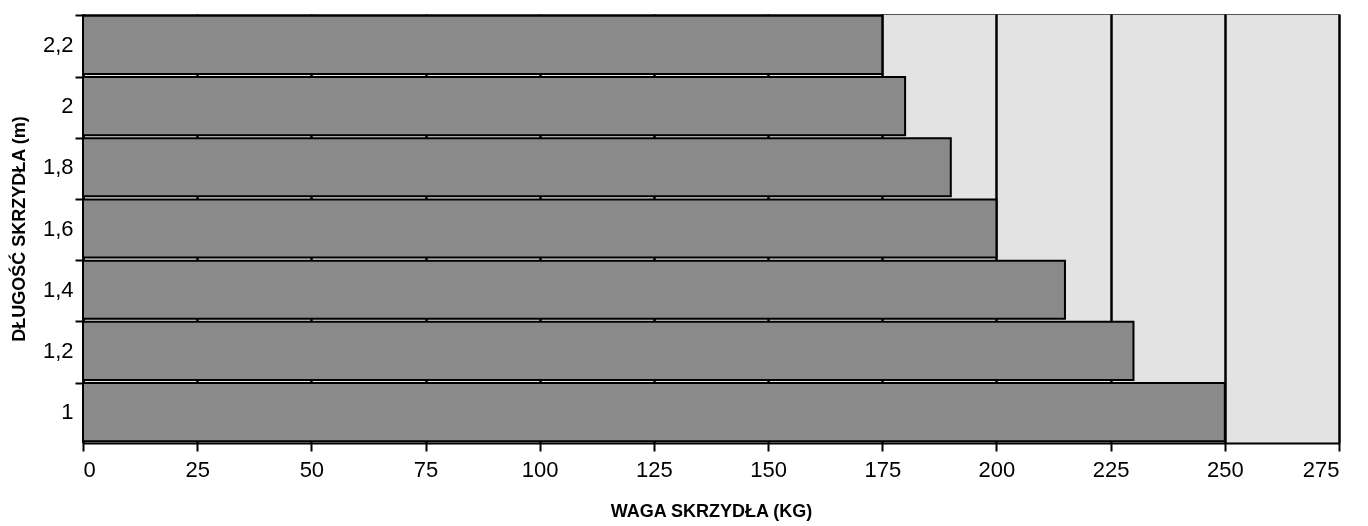 The width and height of the screenshot is (1368, 526). I want to click on x-tick-label: 25, so click(197, 469).